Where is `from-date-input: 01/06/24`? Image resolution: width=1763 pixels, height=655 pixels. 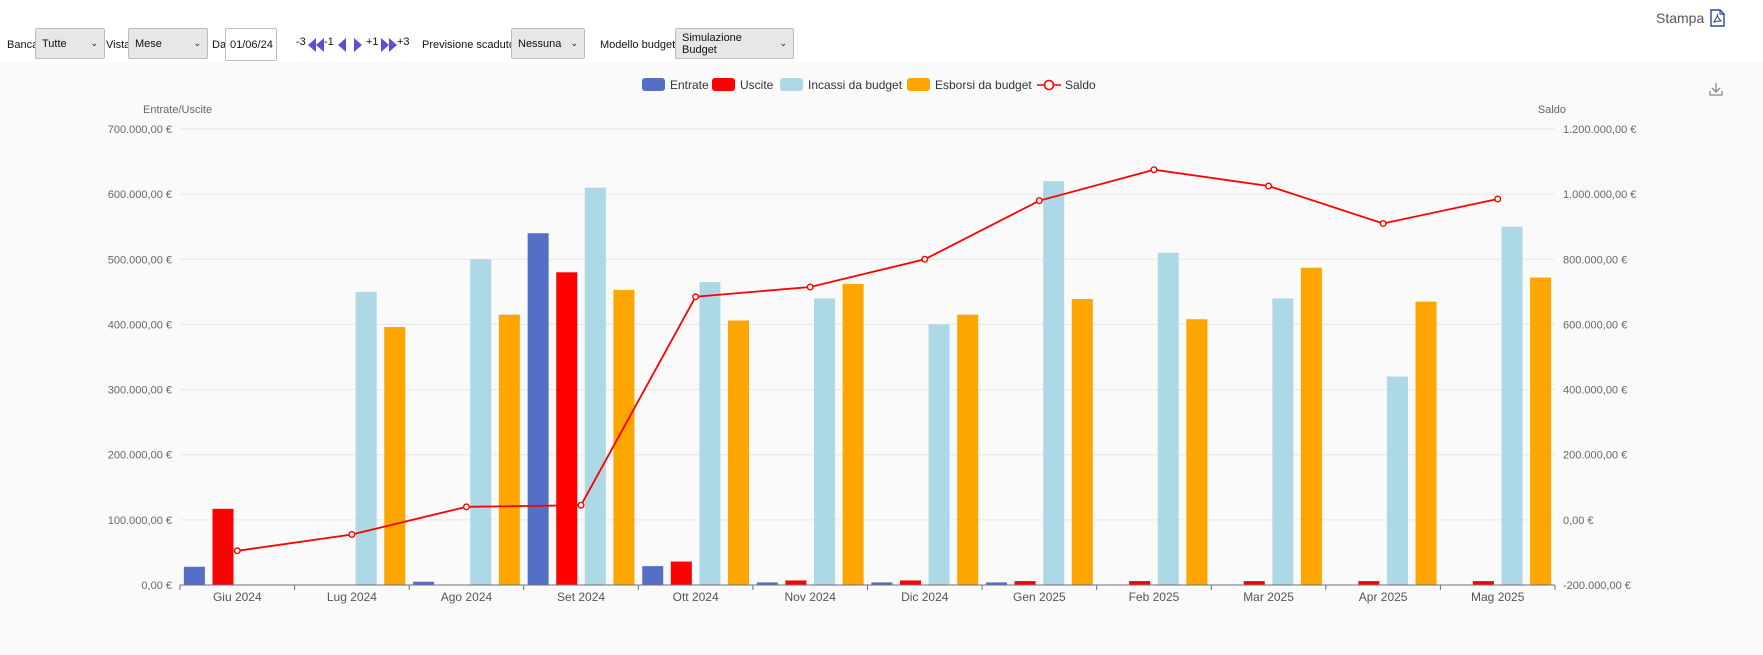 from-date-input: 01/06/24 is located at coordinates (251, 44).